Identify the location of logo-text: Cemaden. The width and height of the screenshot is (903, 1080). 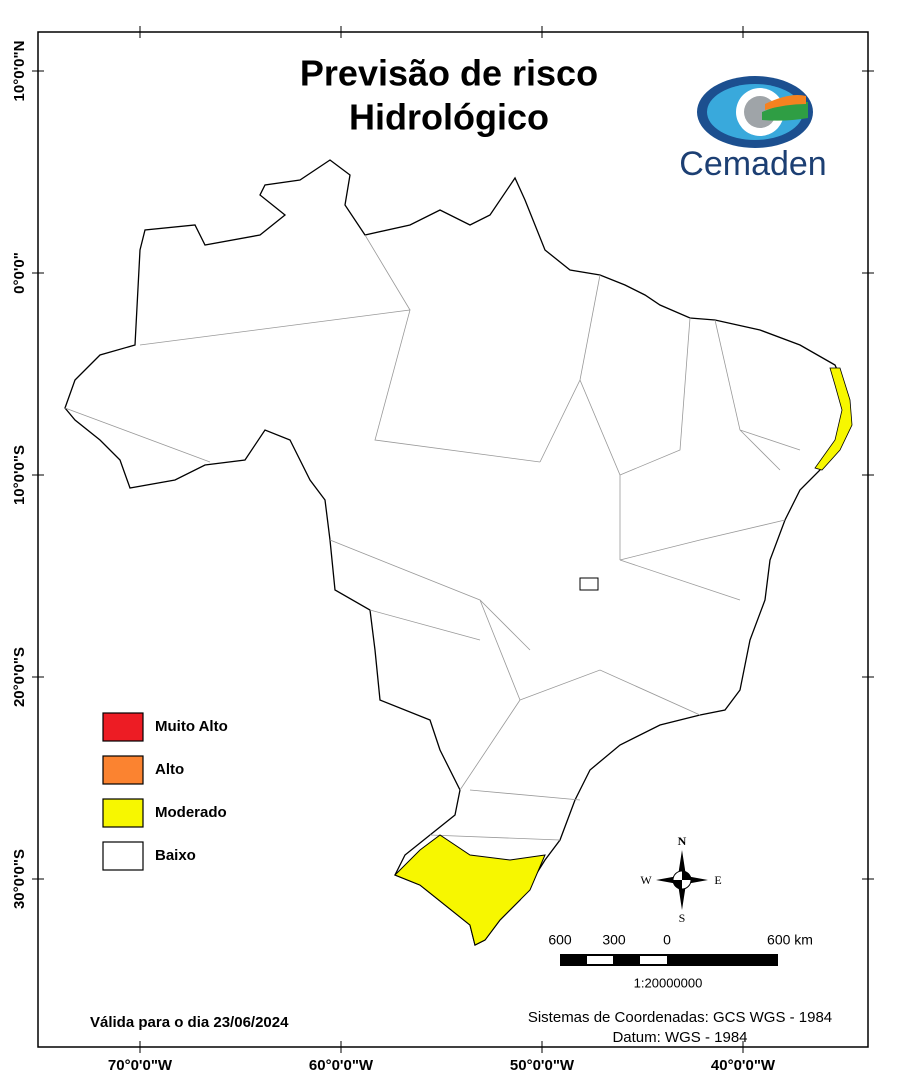
(752, 164).